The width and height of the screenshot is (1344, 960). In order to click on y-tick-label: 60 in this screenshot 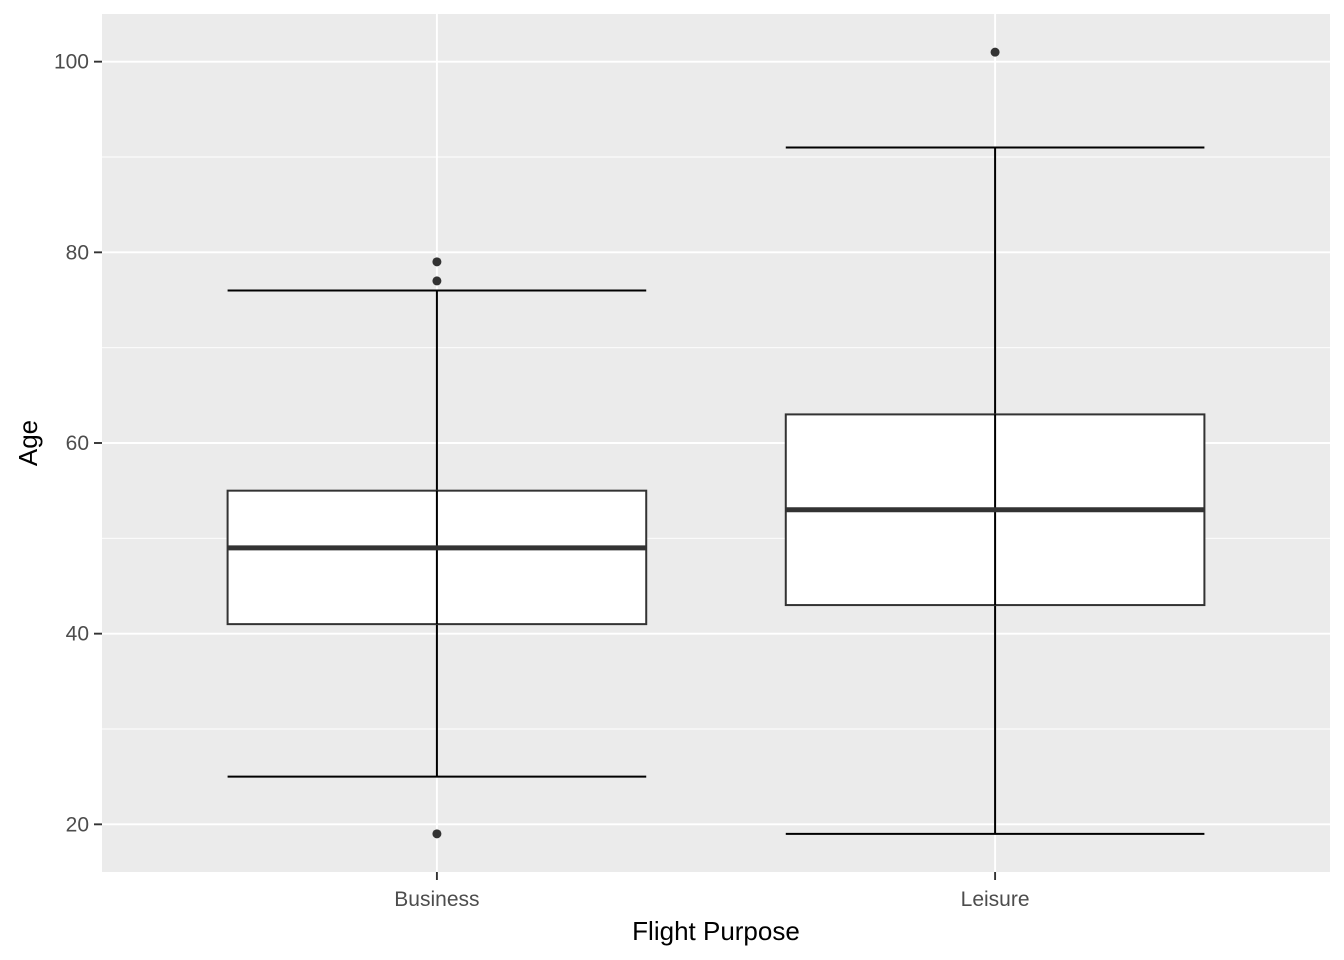, I will do `click(77, 443)`.